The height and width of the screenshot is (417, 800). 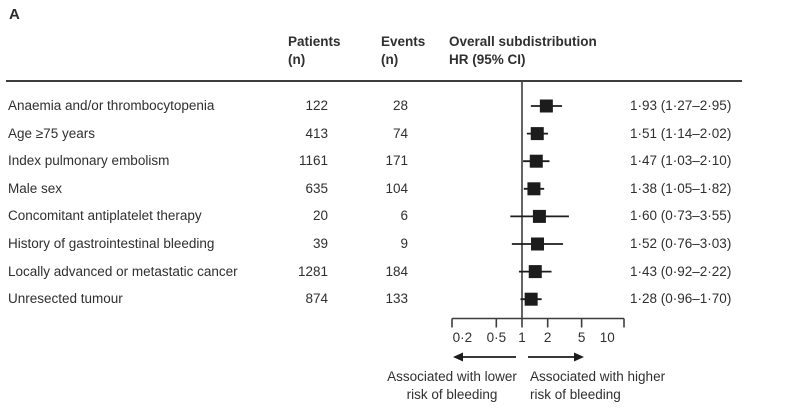 What do you see at coordinates (65, 299) in the screenshot?
I see `row-label: Unresected tumour` at bounding box center [65, 299].